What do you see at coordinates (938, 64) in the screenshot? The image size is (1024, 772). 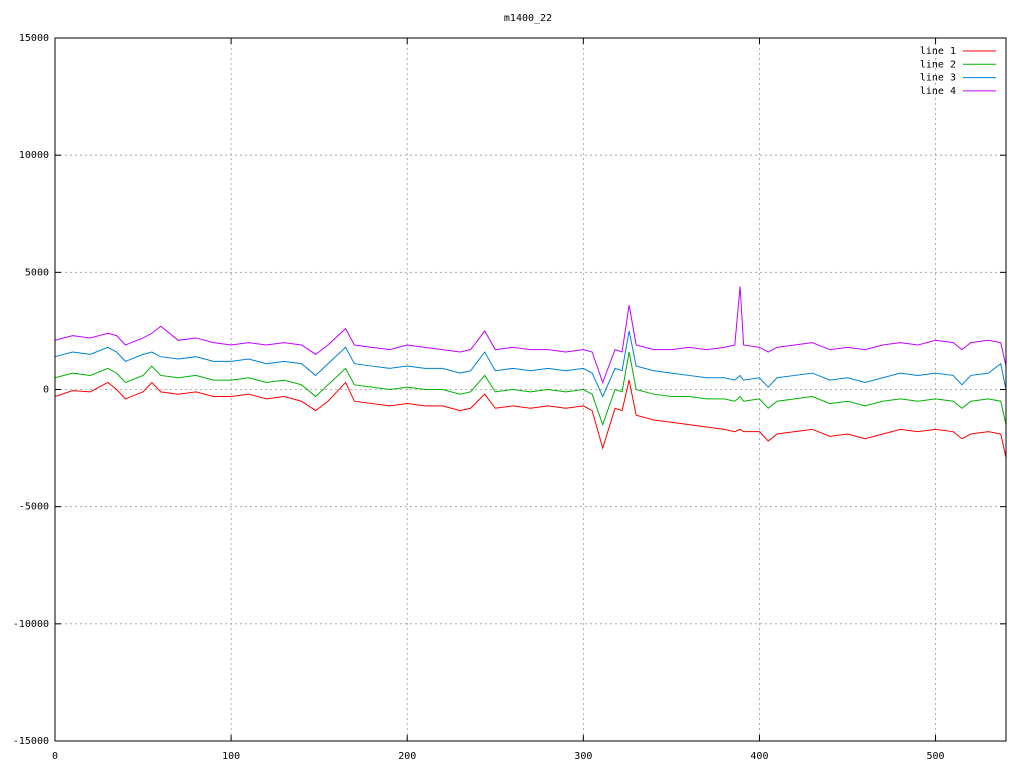 I see `legend-label: line 2` at bounding box center [938, 64].